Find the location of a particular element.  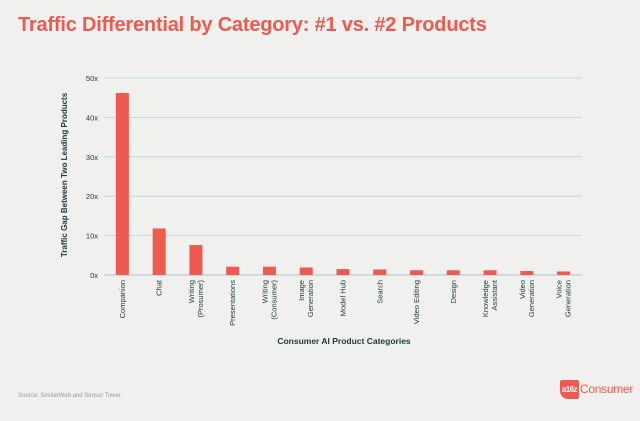

x-tick-label: Knowledge Assistant is located at coordinates (490, 298).